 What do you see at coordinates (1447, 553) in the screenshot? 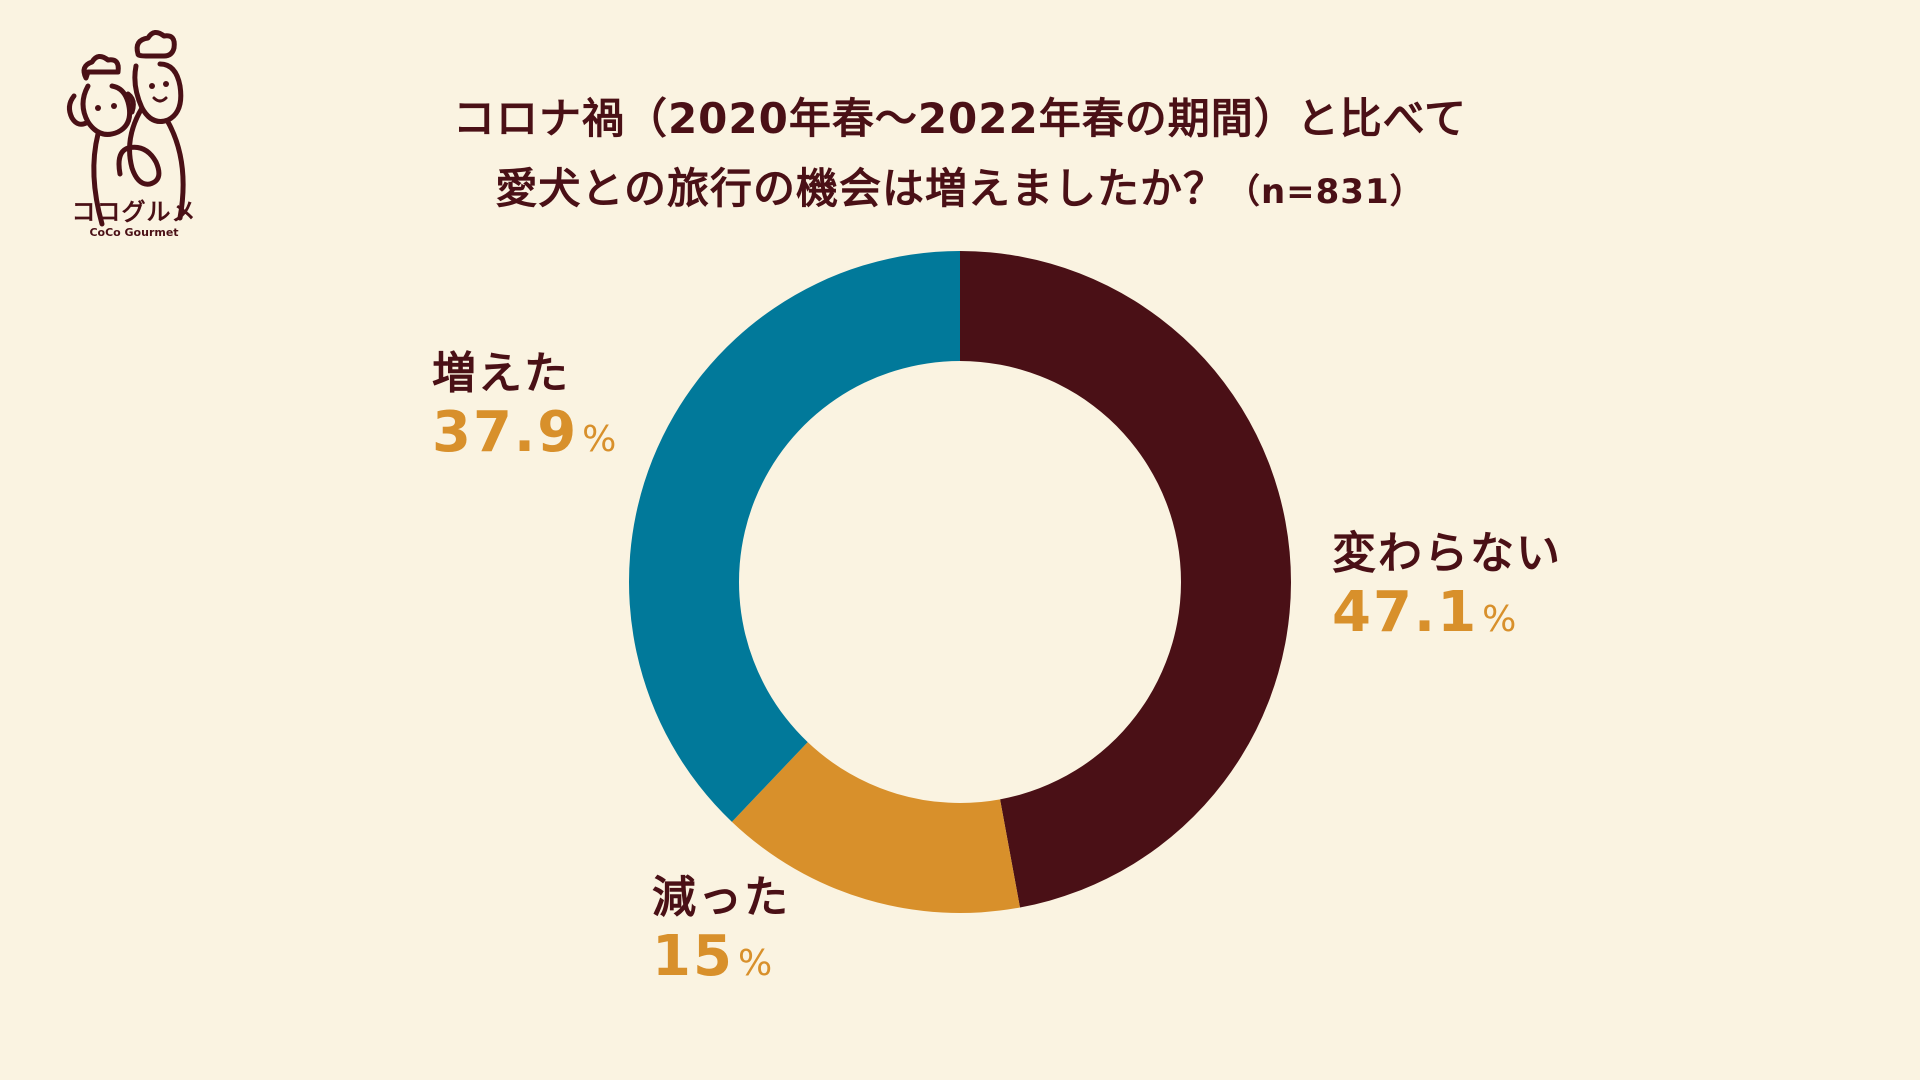
I see `label-unchanged-name: 変わらない` at bounding box center [1447, 553].